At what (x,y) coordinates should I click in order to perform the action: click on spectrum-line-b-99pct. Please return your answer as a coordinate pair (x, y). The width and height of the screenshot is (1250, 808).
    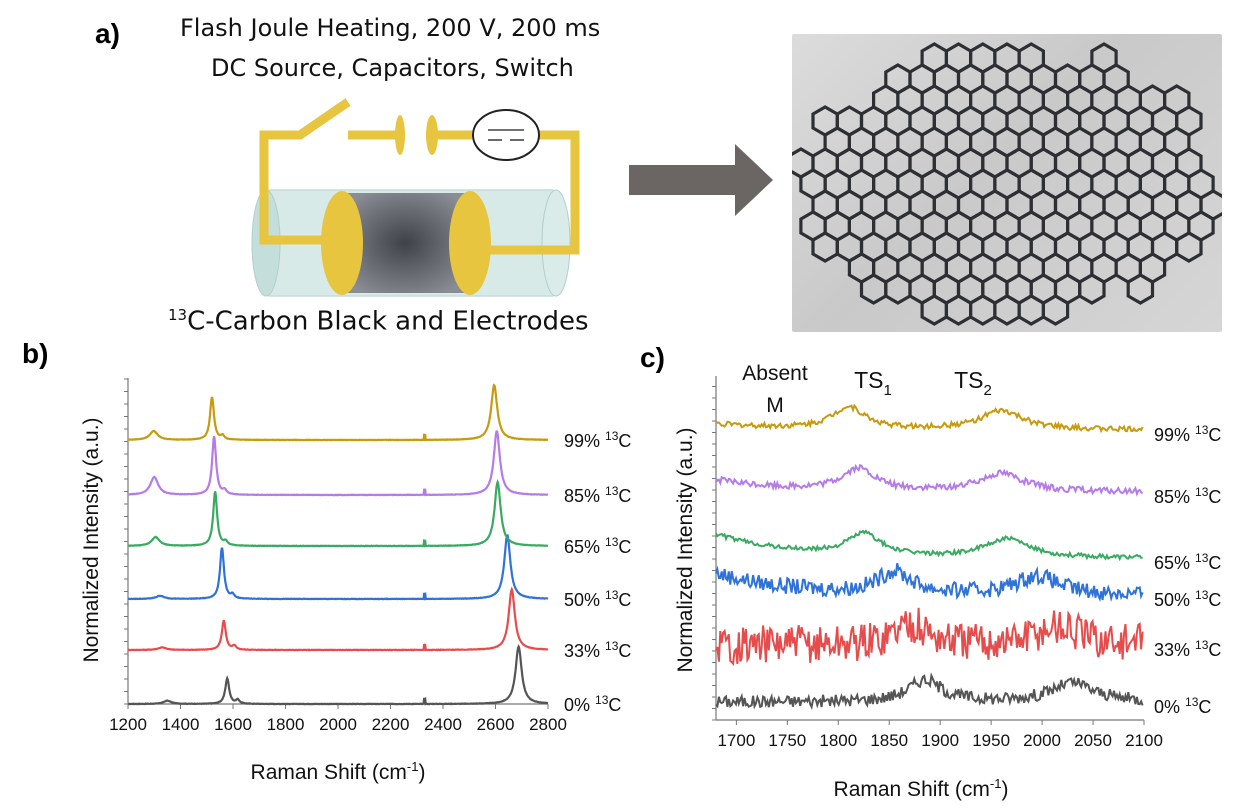
    Looking at the image, I should click on (338, 412).